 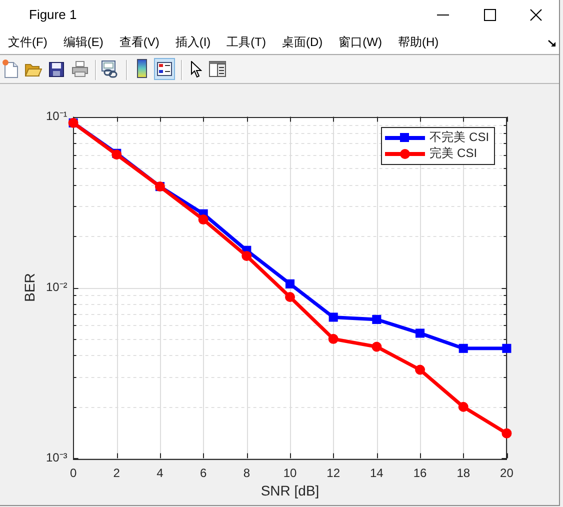 What do you see at coordinates (83, 42) in the screenshot?
I see `text: 编辑(E)` at bounding box center [83, 42].